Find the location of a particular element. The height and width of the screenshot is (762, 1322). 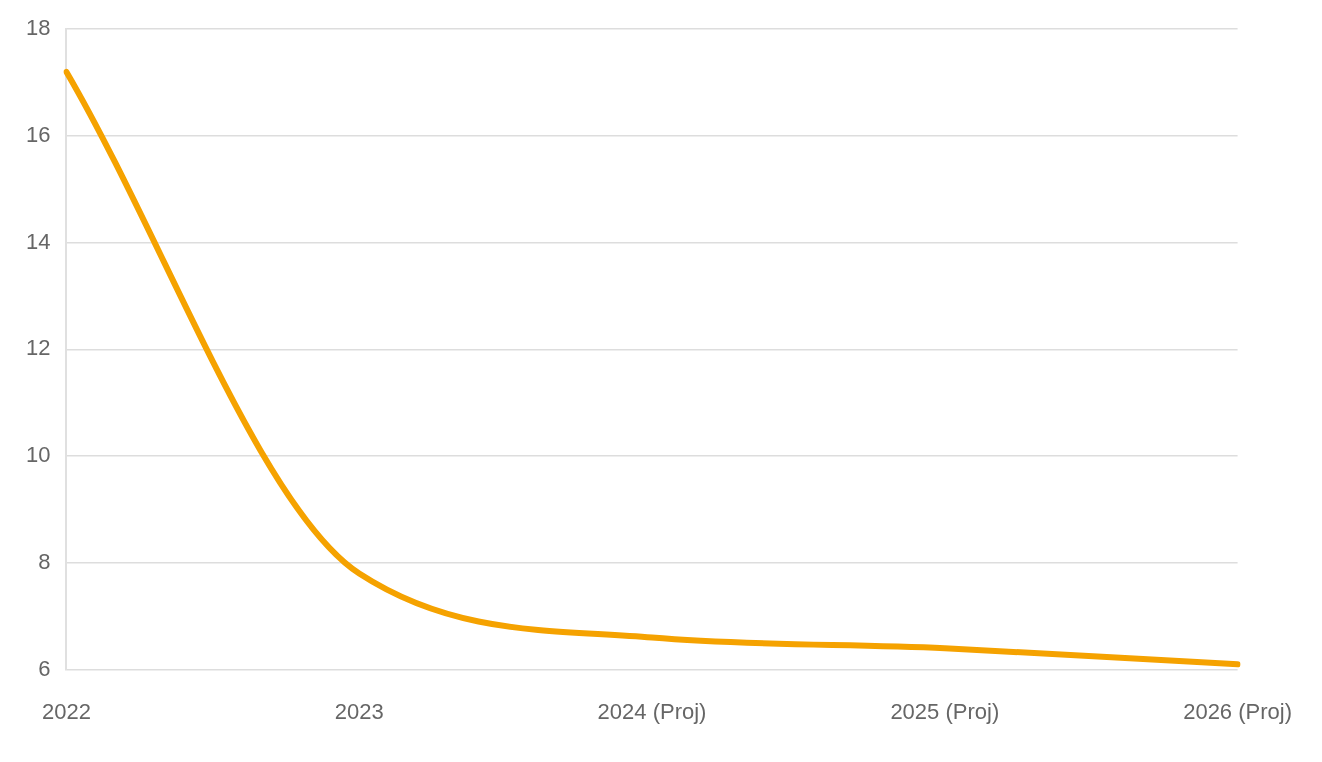

y-tick-label: 16 is located at coordinates (38, 134).